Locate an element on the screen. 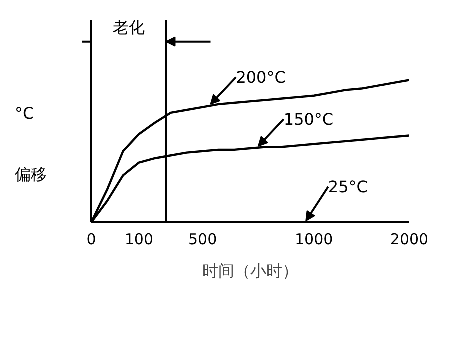 The height and width of the screenshot is (344, 467). series-label: 200°C is located at coordinates (261, 77).